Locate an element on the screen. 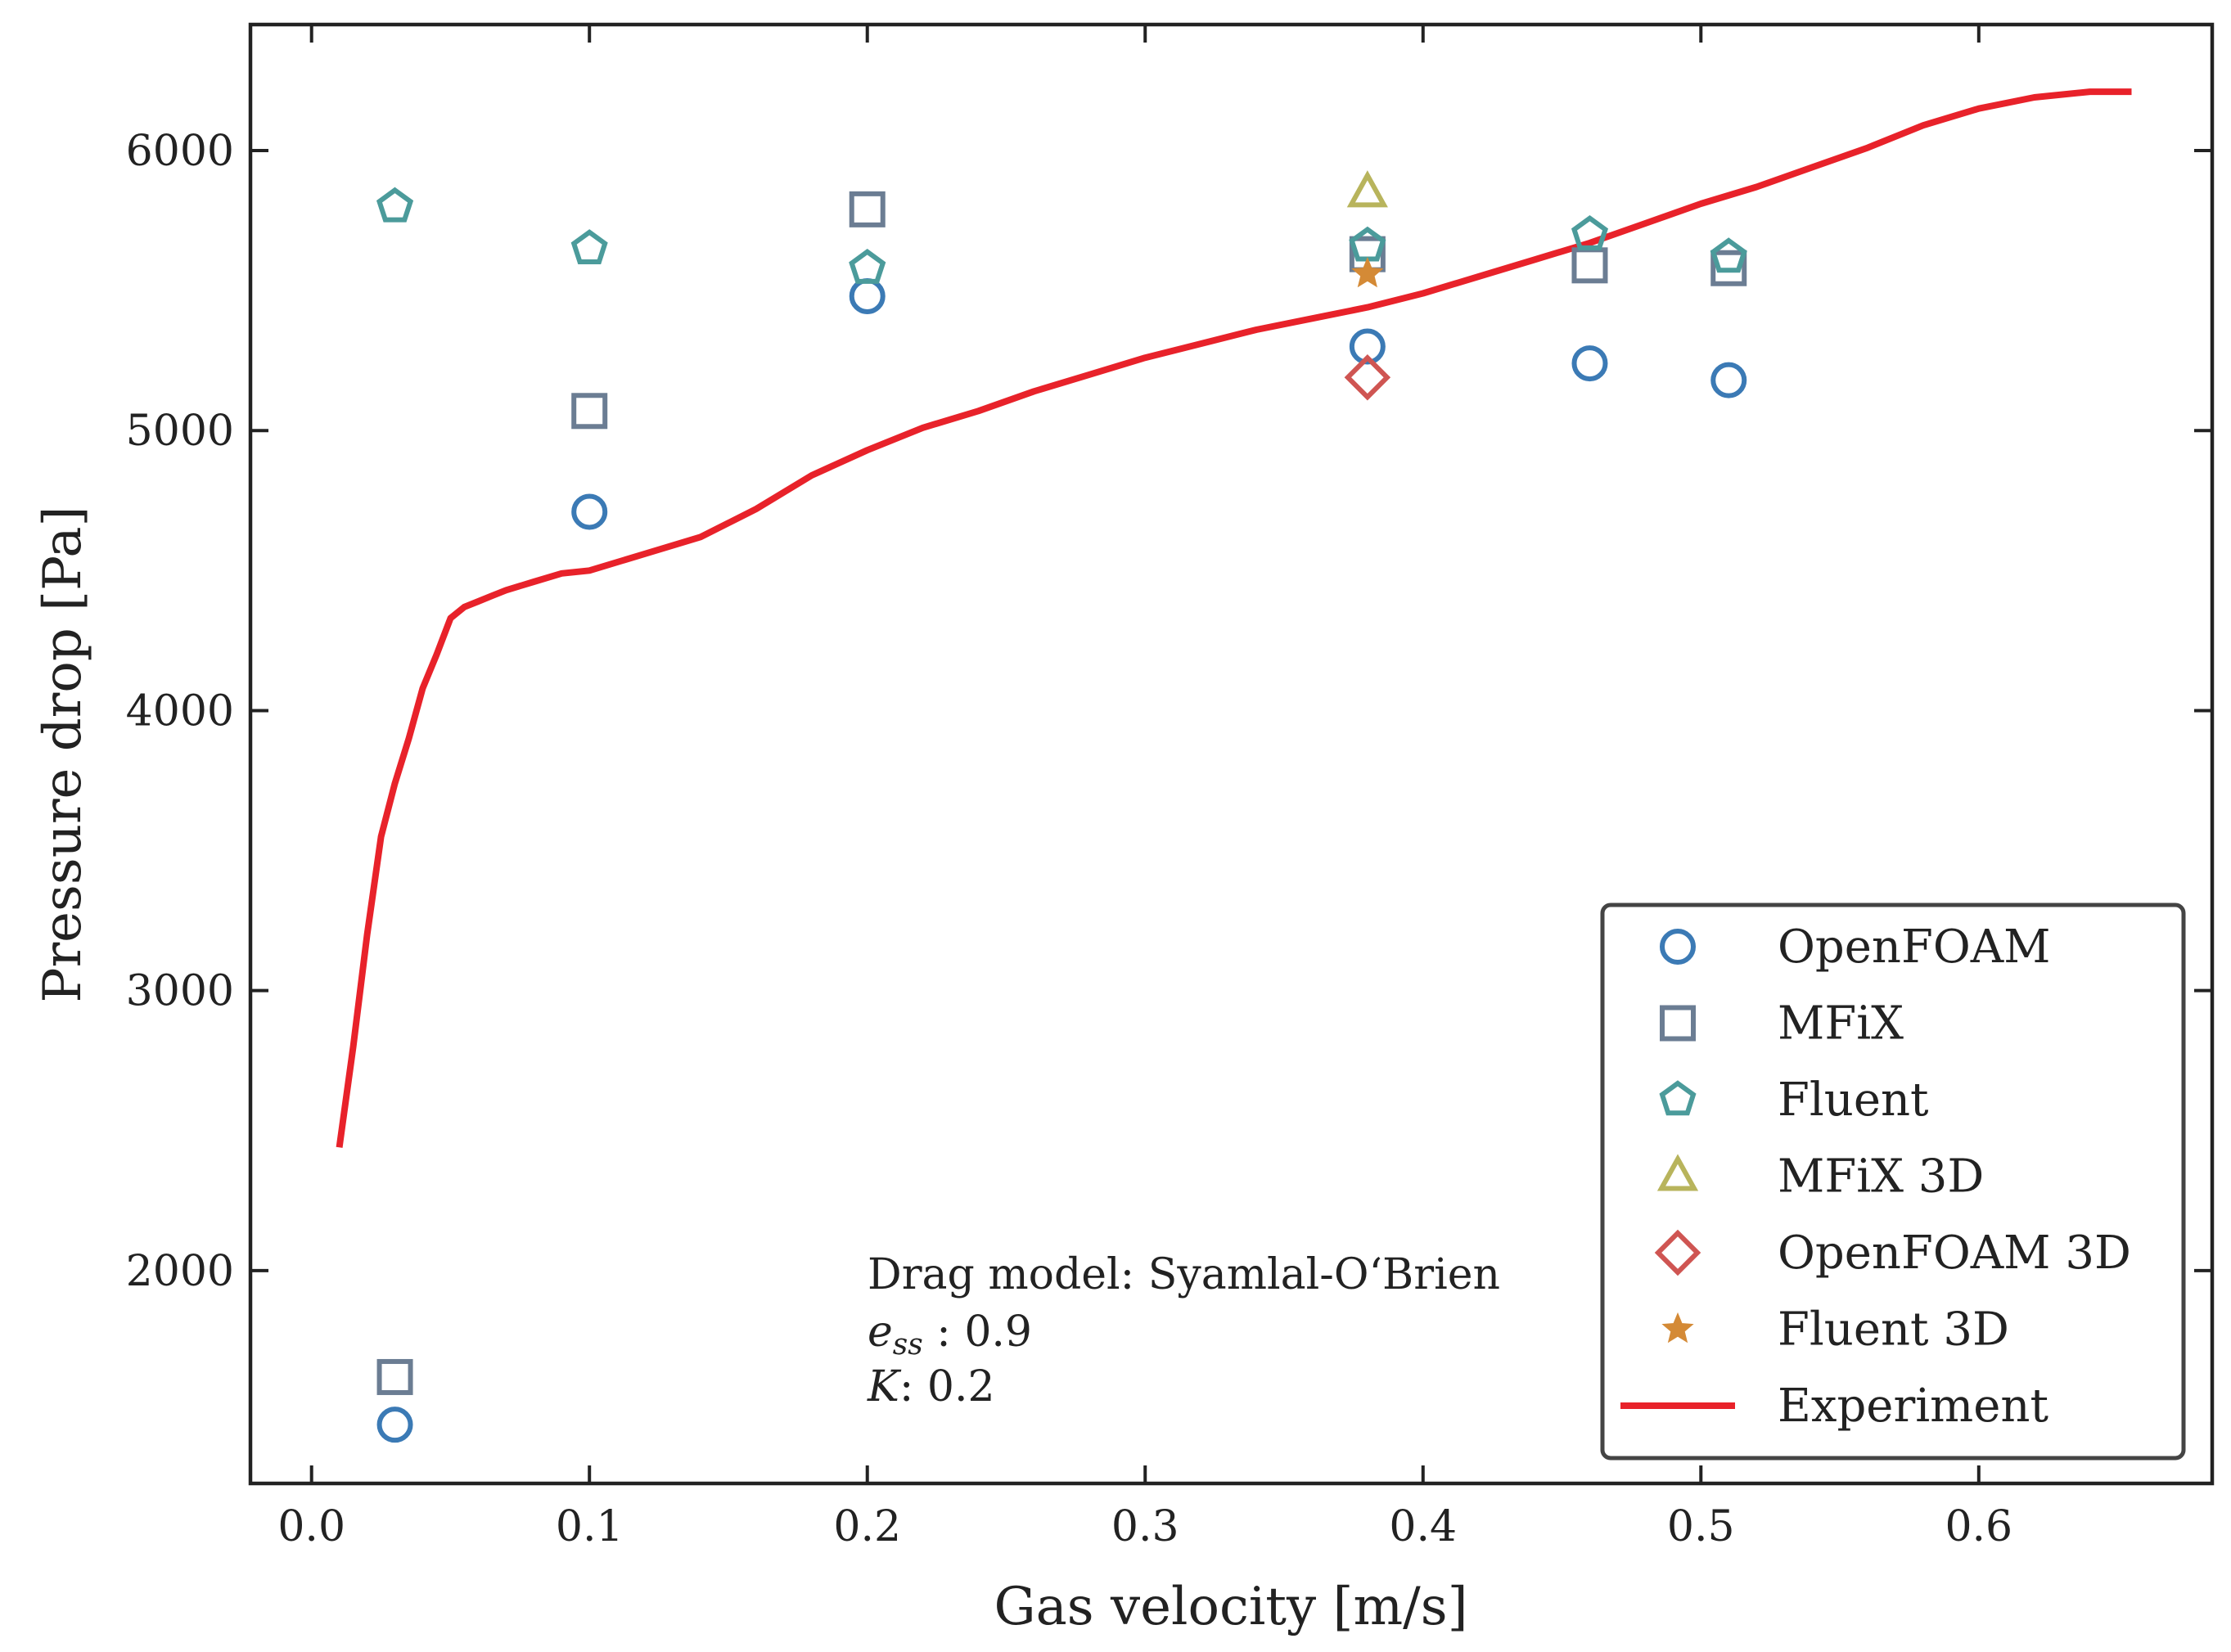  x-tick-label: 0.4 is located at coordinates (1423, 1526).